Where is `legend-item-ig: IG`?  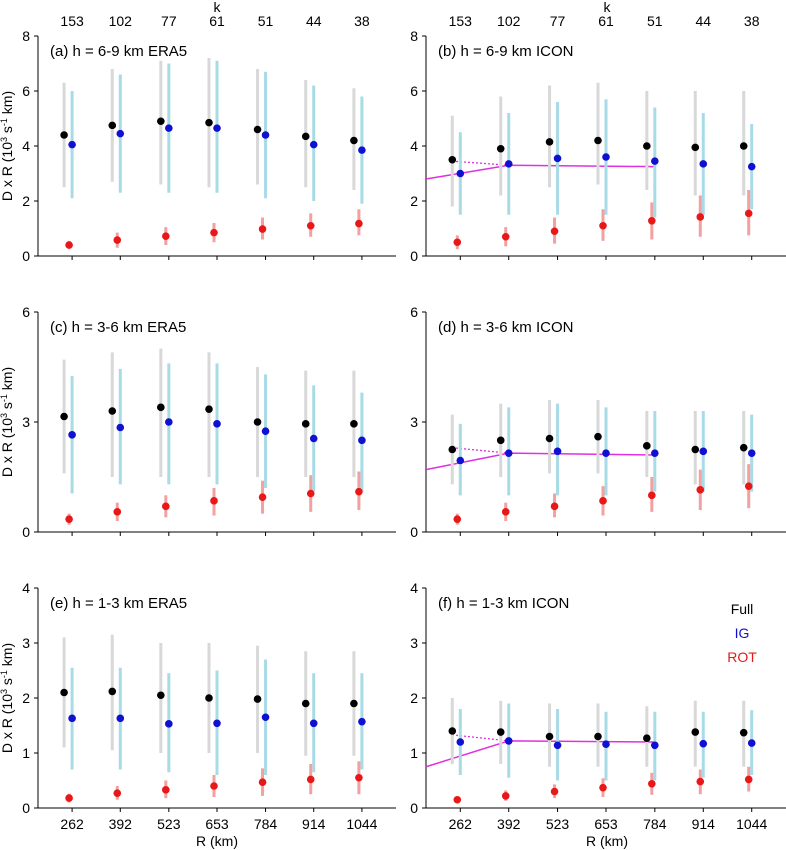
legend-item-ig: IG is located at coordinates (742, 633).